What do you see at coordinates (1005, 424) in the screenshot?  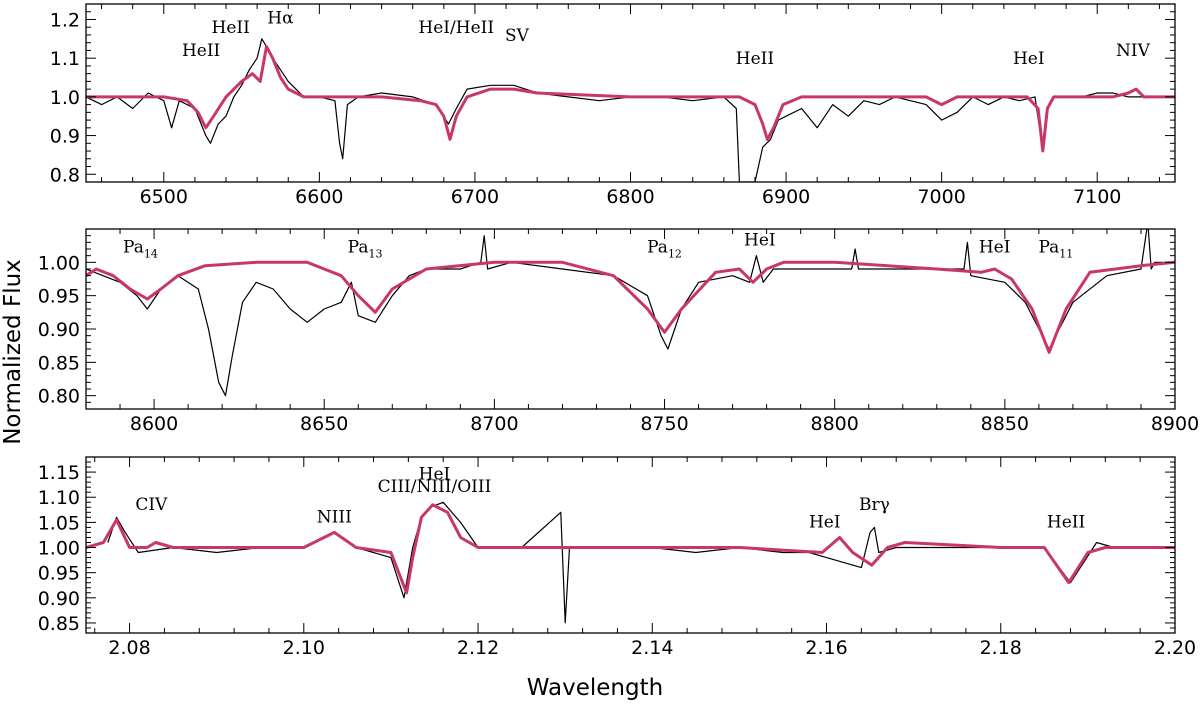 I see `x-tick-label: 8850` at bounding box center [1005, 424].